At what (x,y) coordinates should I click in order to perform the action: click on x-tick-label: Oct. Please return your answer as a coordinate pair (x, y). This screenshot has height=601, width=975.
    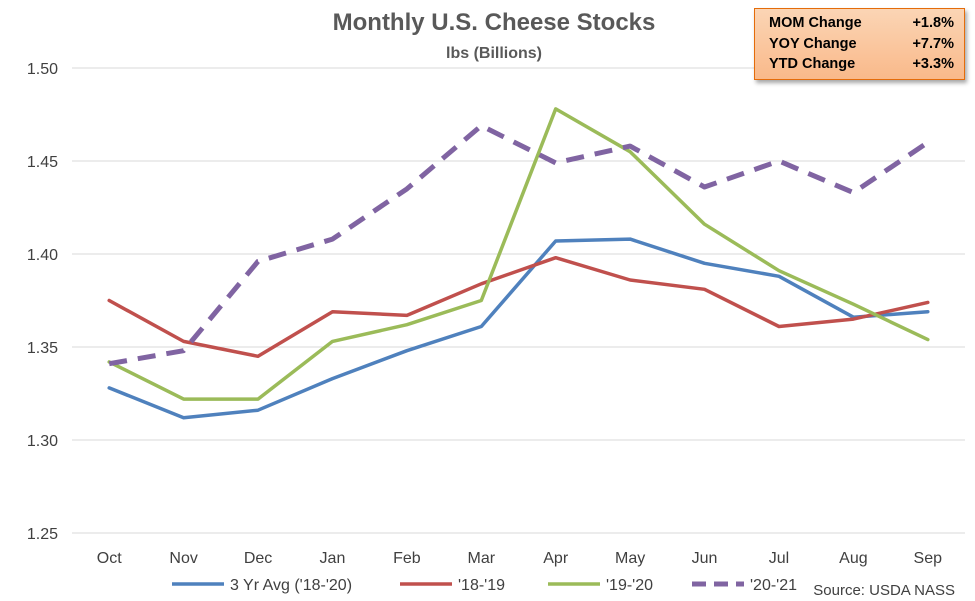
    Looking at the image, I should click on (109, 558).